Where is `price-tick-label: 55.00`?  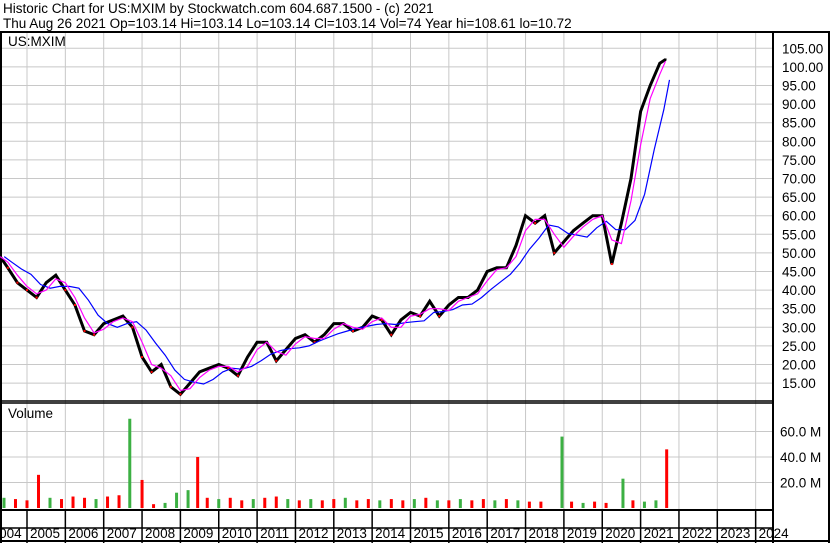
price-tick-label: 55.00 is located at coordinates (799, 234).